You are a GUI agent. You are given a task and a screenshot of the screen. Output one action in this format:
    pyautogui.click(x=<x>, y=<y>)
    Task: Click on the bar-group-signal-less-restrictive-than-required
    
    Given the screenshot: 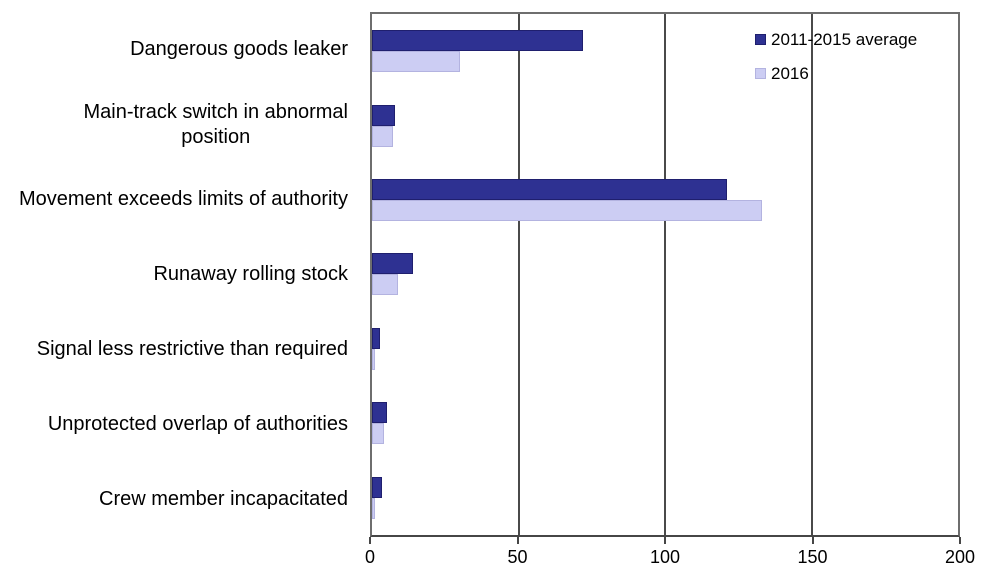 What is the action you would take?
    pyautogui.click(x=665, y=349)
    